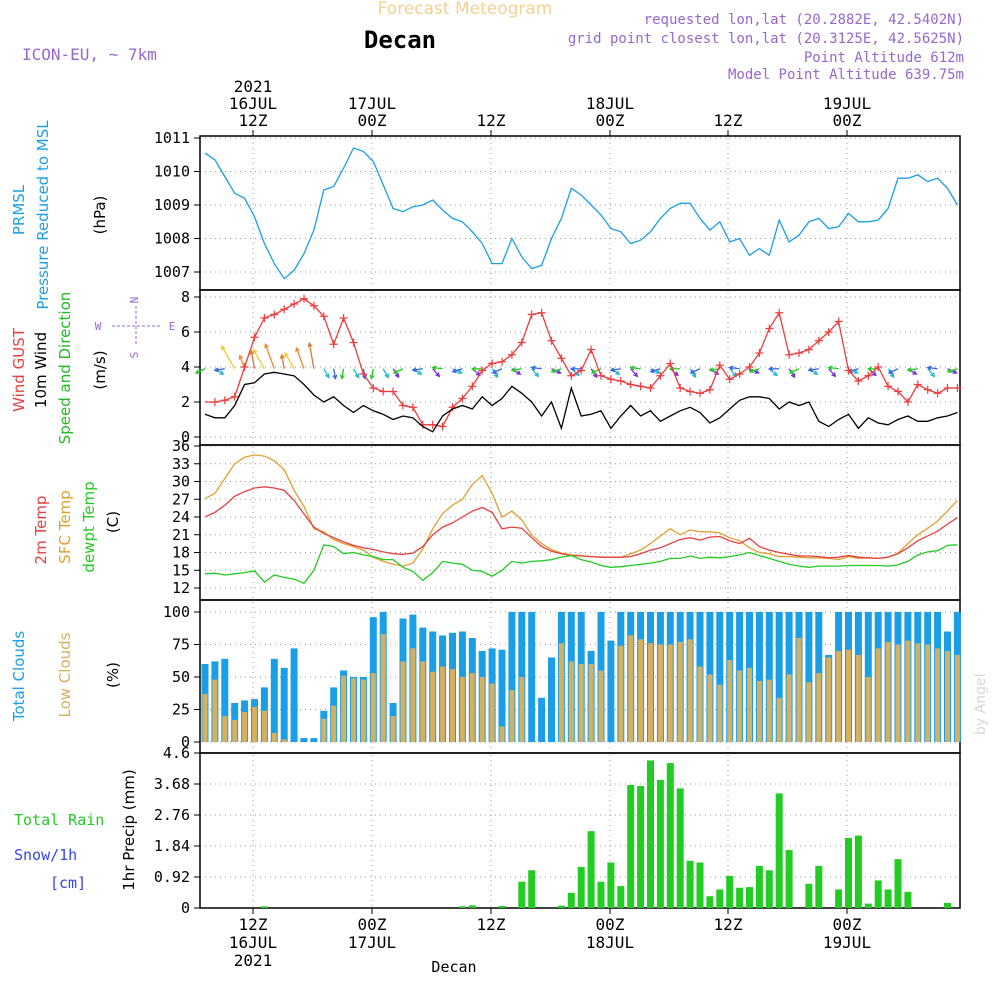  What do you see at coordinates (610, 120) in the screenshot?
I see `top-axis-hour: 00Z` at bounding box center [610, 120].